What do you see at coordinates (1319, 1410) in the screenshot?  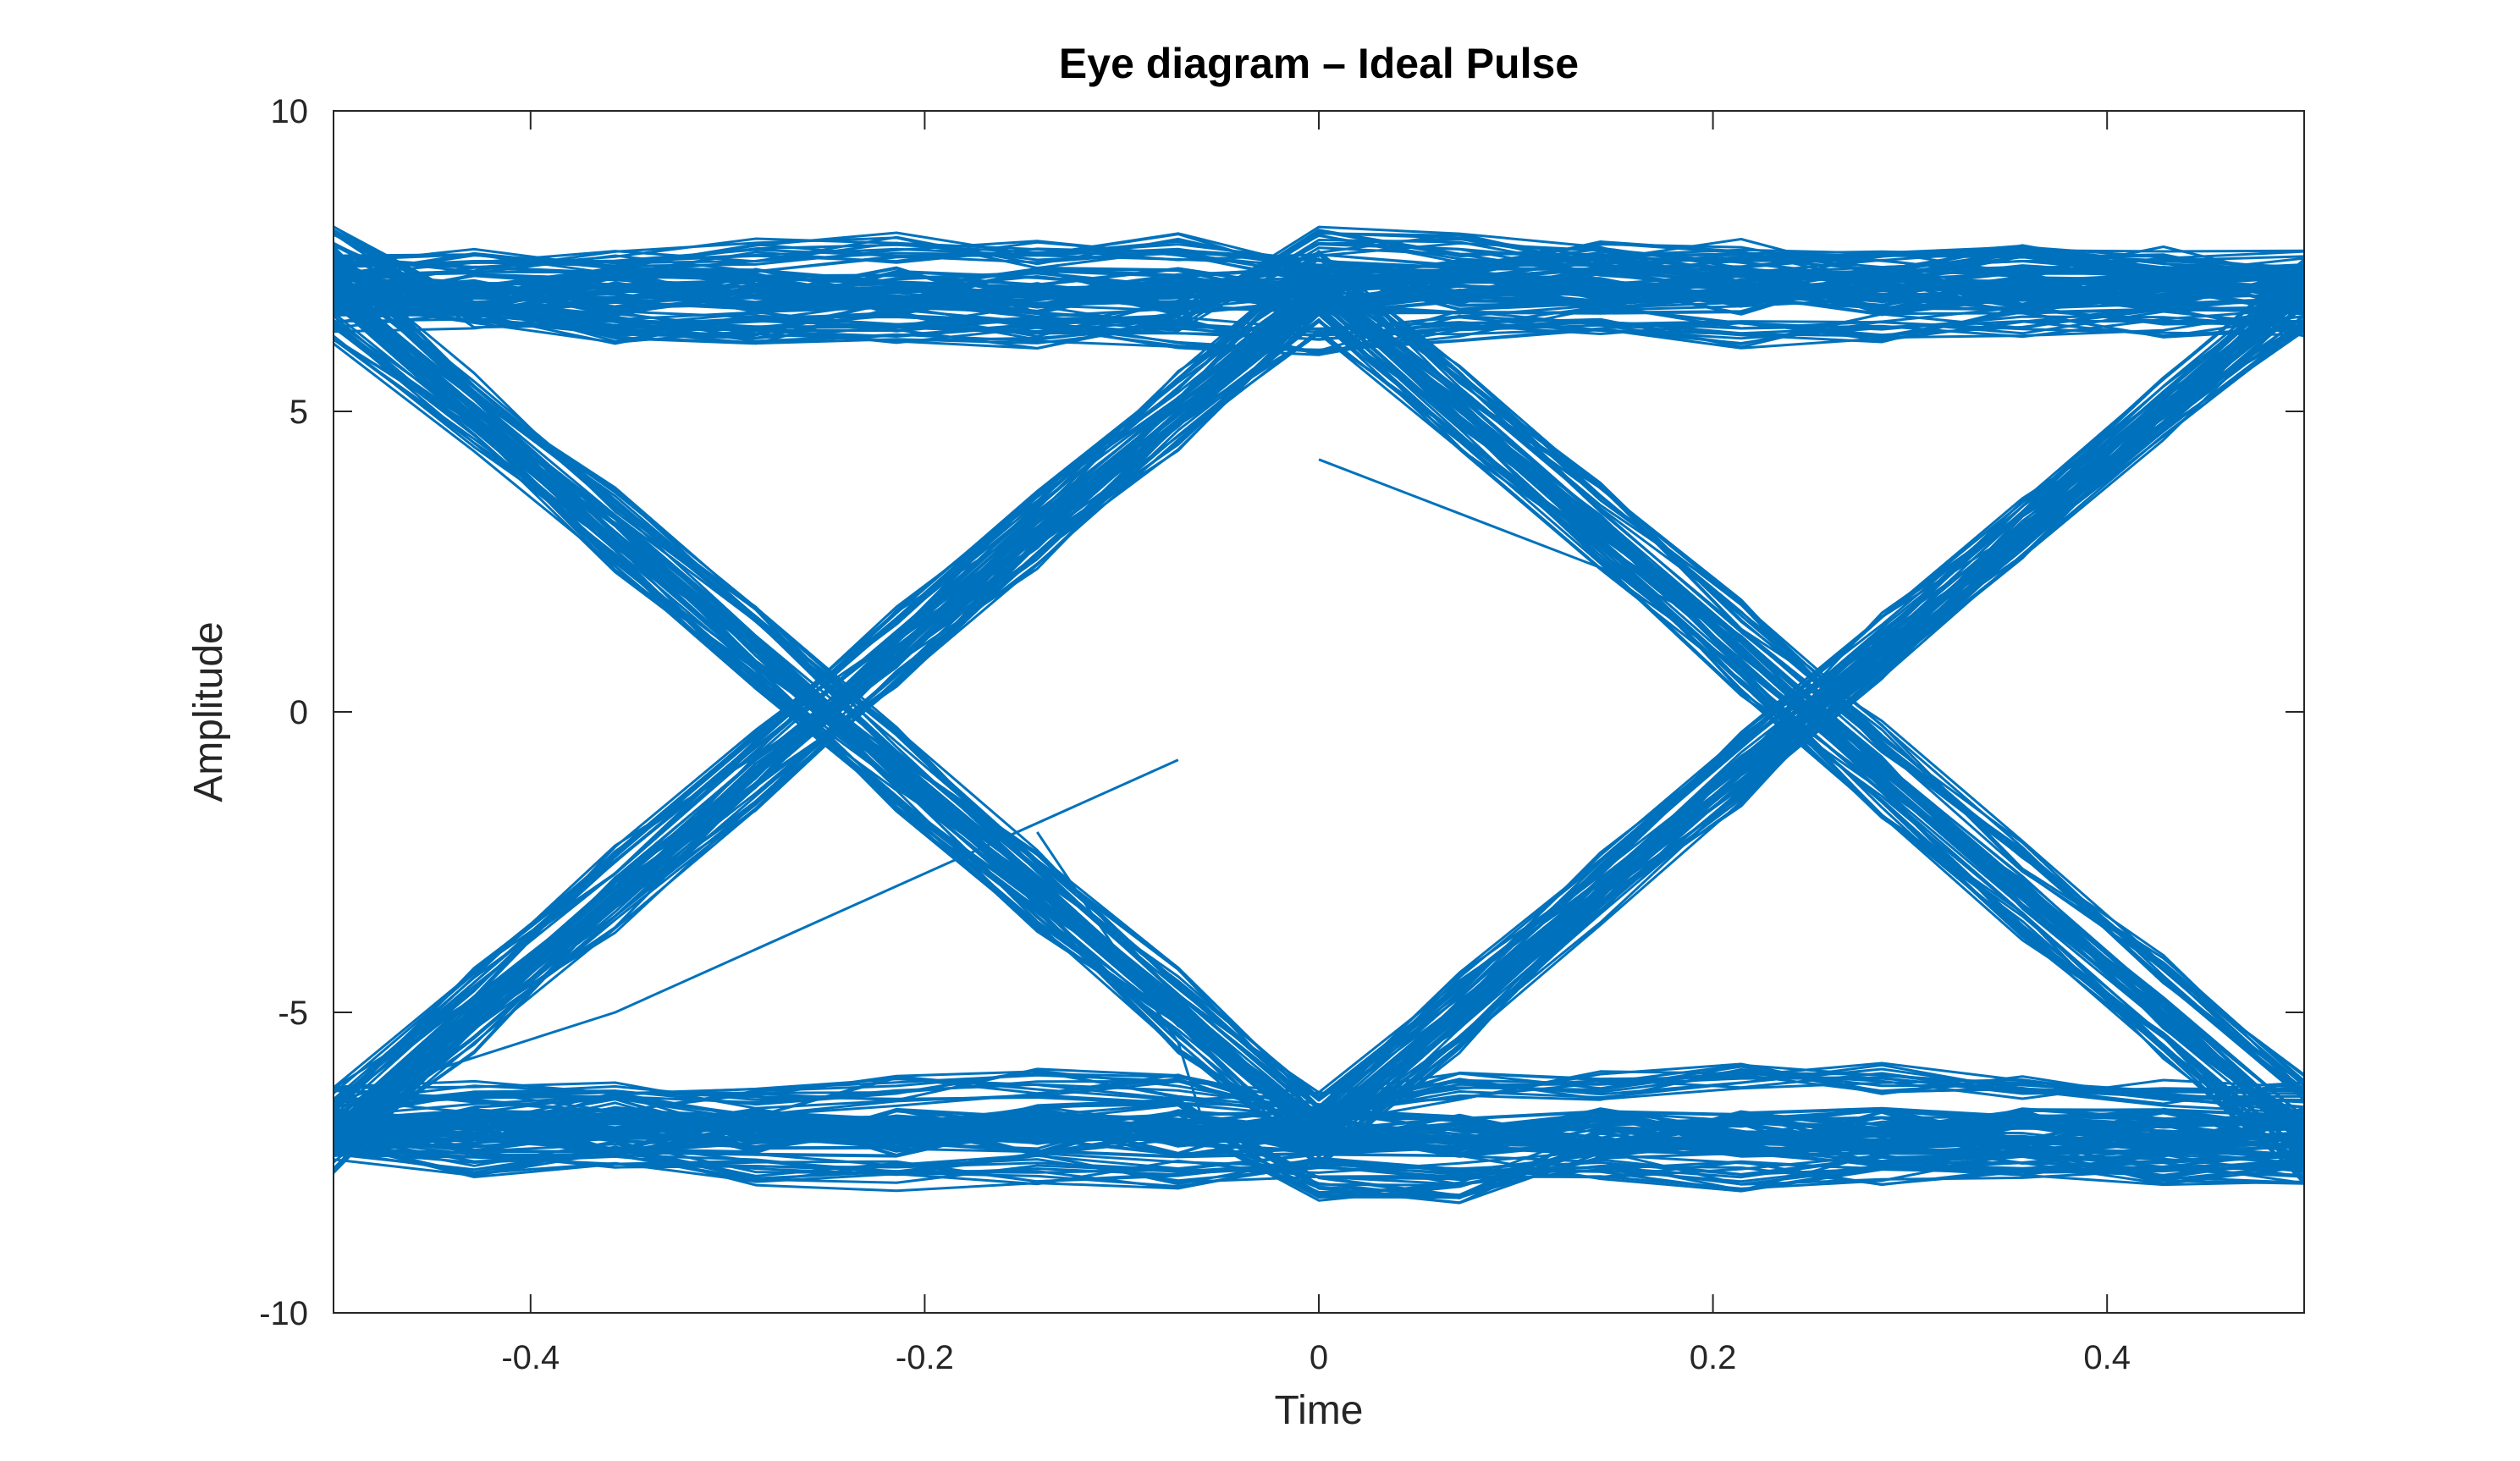 I see `x-axis-label: Time` at bounding box center [1319, 1410].